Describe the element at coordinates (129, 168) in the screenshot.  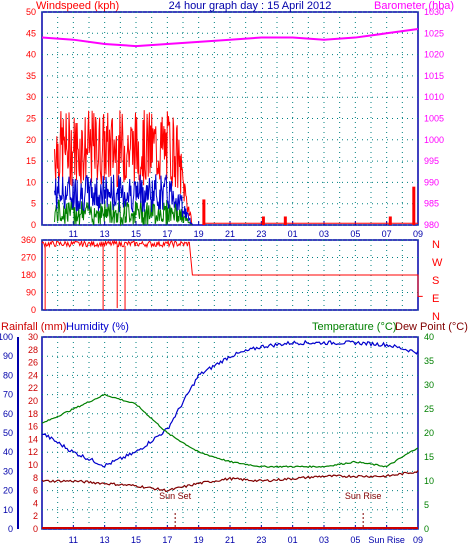
I see `wind-gust-series` at that location.